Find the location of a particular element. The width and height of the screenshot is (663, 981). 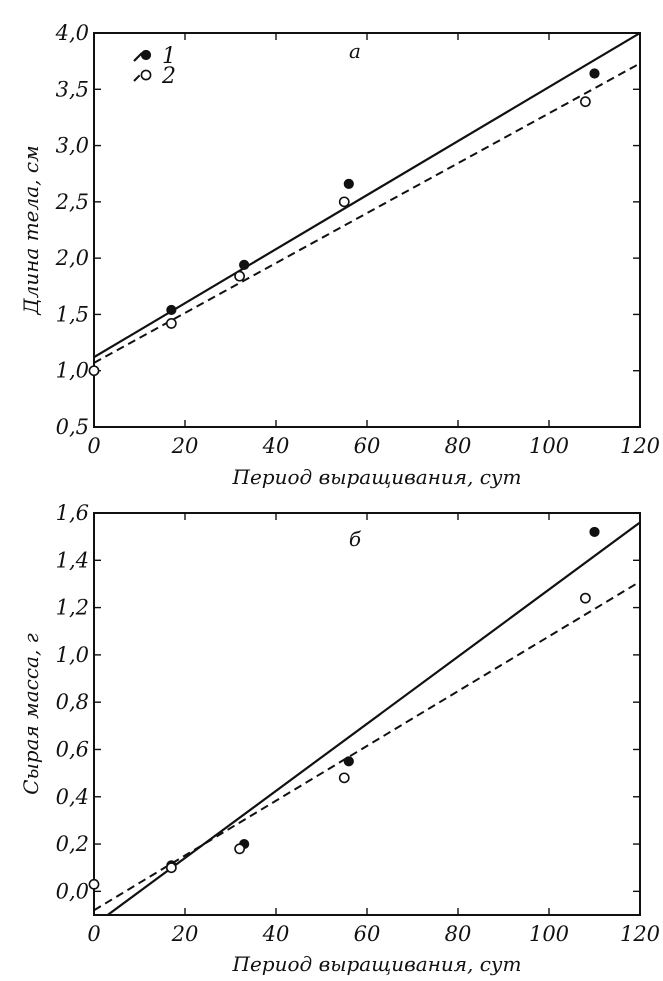

y-axis-label: Сырая масса, г is located at coordinates (31, 714).